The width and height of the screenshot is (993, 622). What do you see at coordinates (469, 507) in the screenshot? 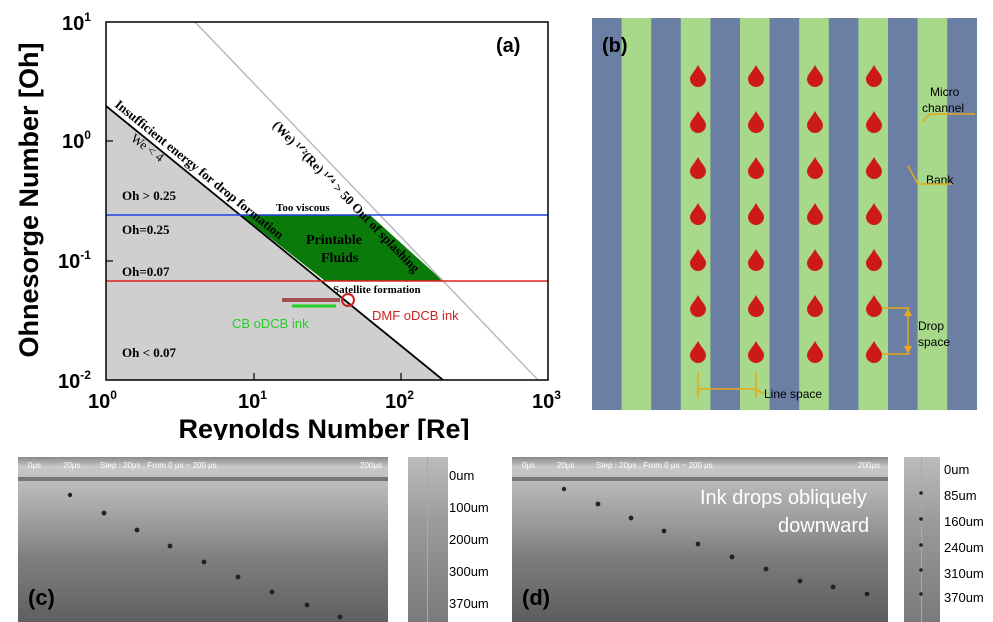
I see `scale-c-1: 100um` at bounding box center [469, 507].